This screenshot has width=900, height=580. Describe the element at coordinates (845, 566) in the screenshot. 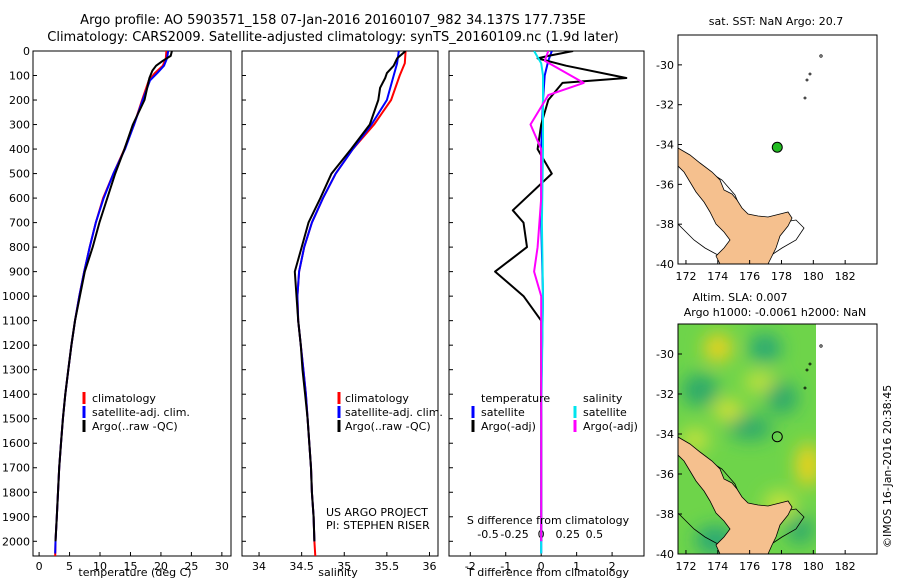

I see `lon-tick-label: 182` at that location.